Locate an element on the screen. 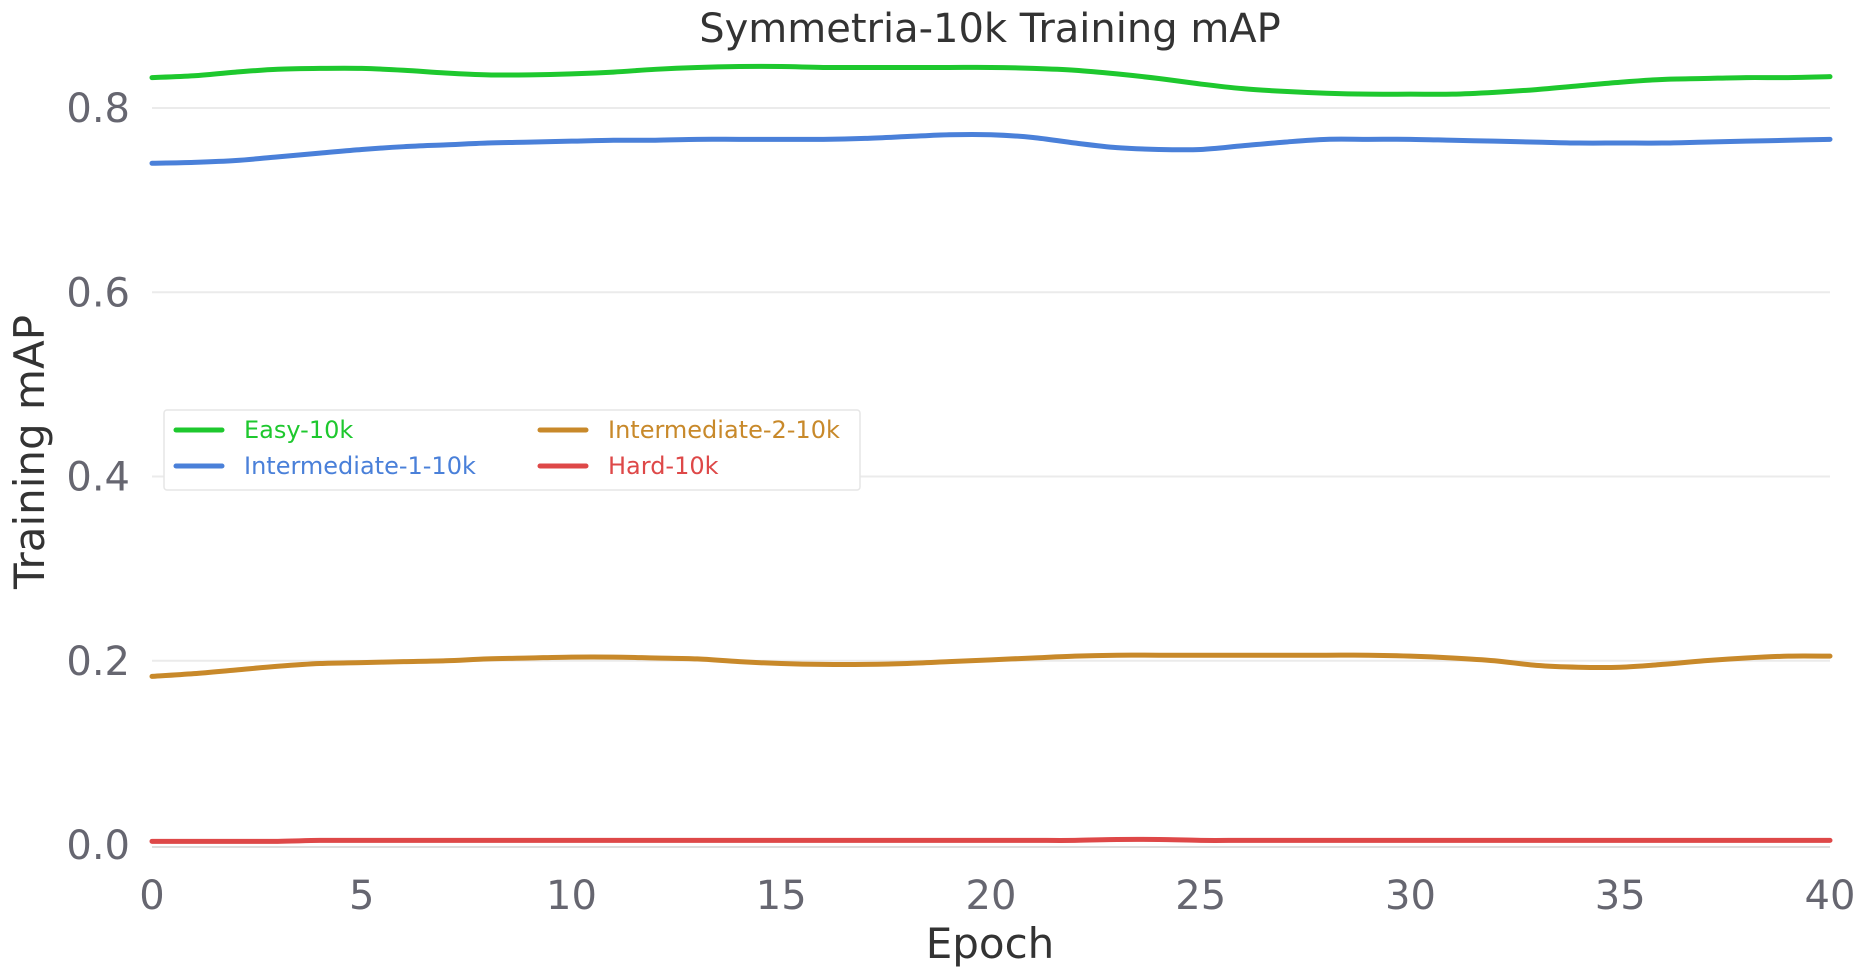 The width and height of the screenshot is (1858, 974). x-tick-label: 30 is located at coordinates (1410, 896).